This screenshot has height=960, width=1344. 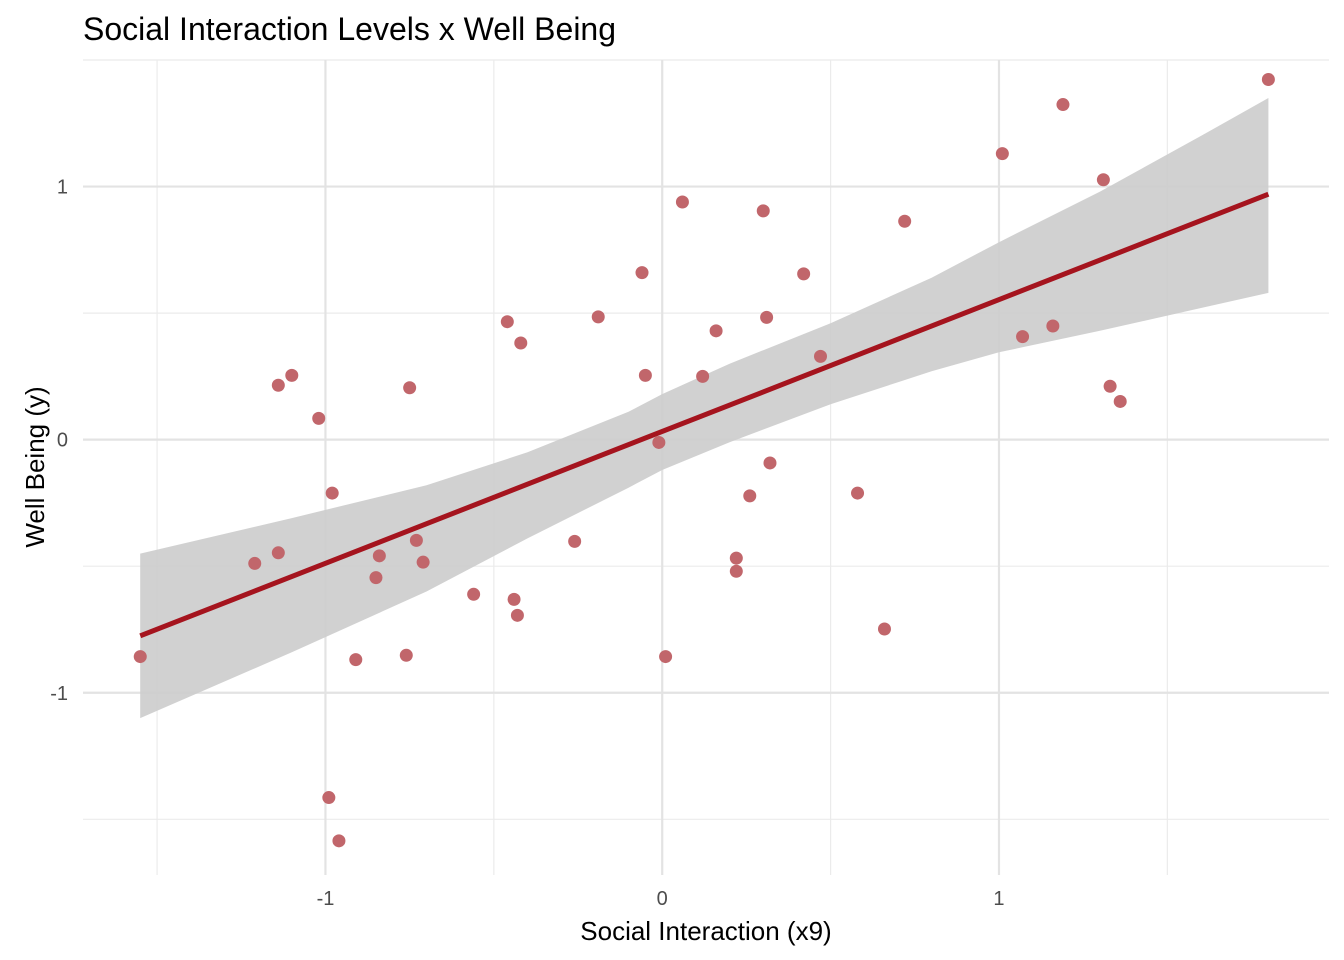 I want to click on y-tick-label: 1, so click(x=62, y=188).